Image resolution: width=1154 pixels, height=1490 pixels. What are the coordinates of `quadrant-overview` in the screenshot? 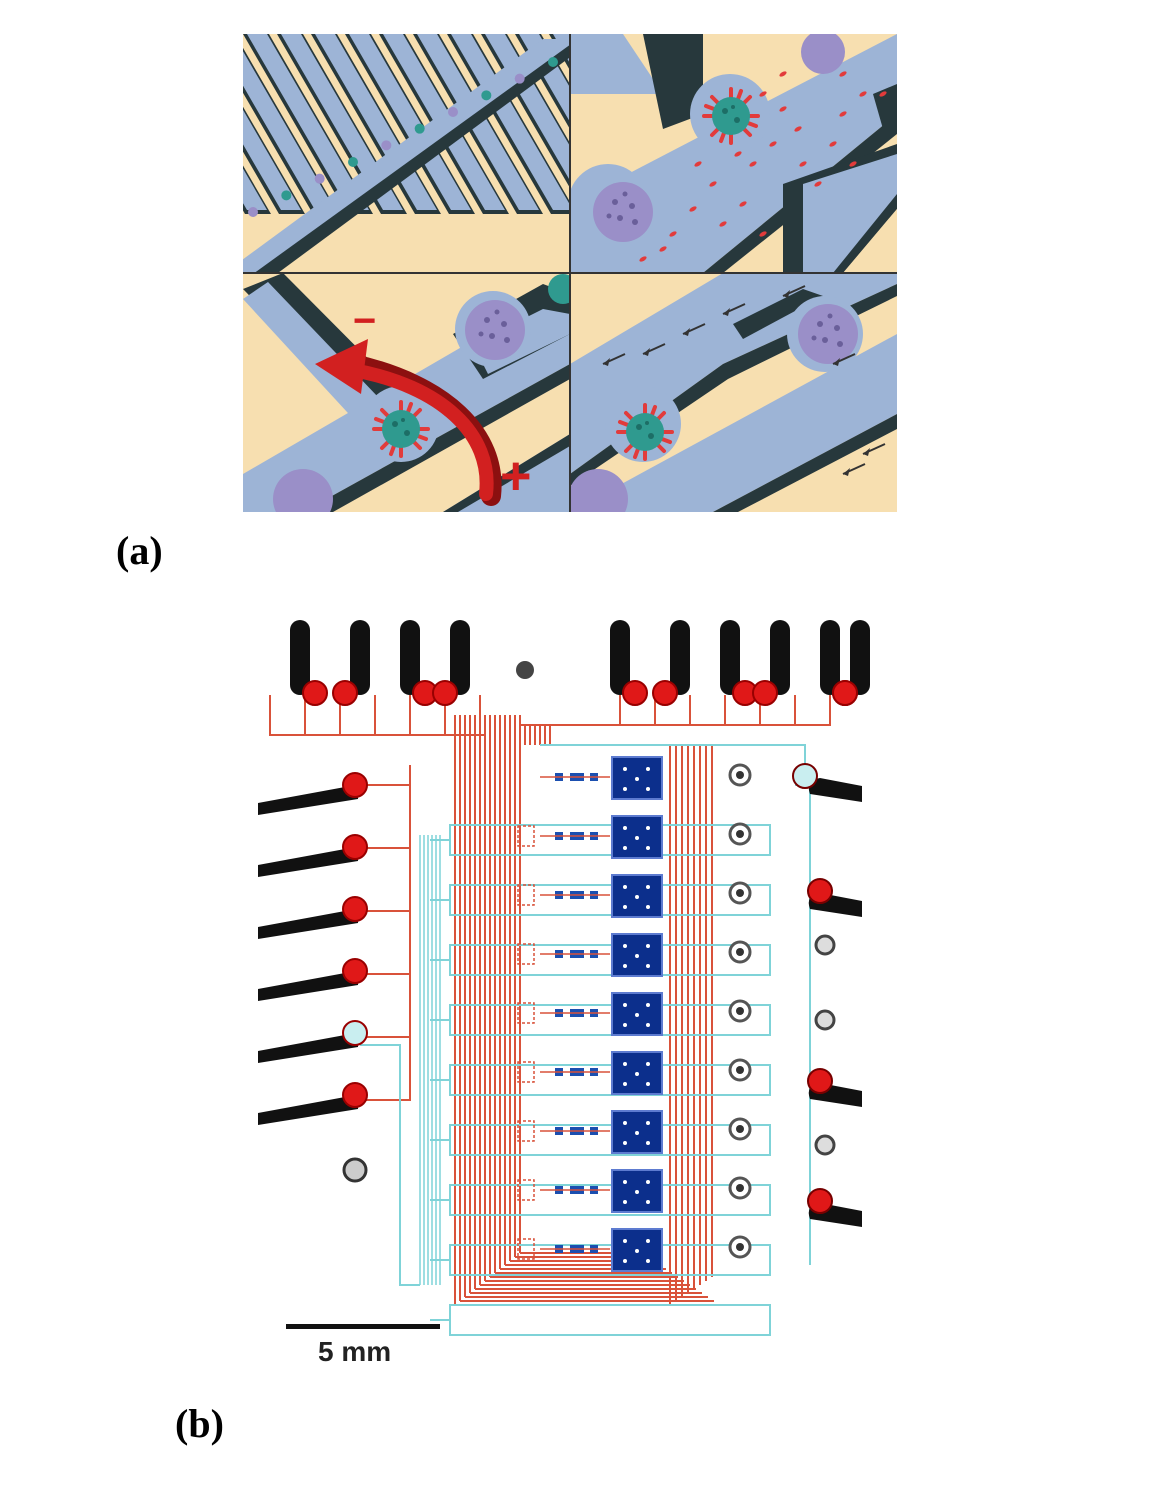 It's located at (406, 153).